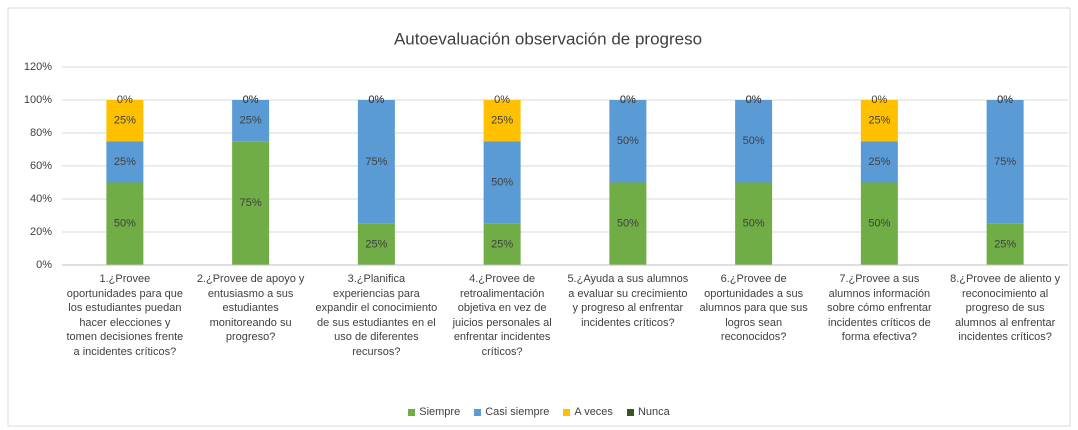 This screenshot has height=430, width=1078. Describe the element at coordinates (440, 412) in the screenshot. I see `legend-label: Siempre` at that location.